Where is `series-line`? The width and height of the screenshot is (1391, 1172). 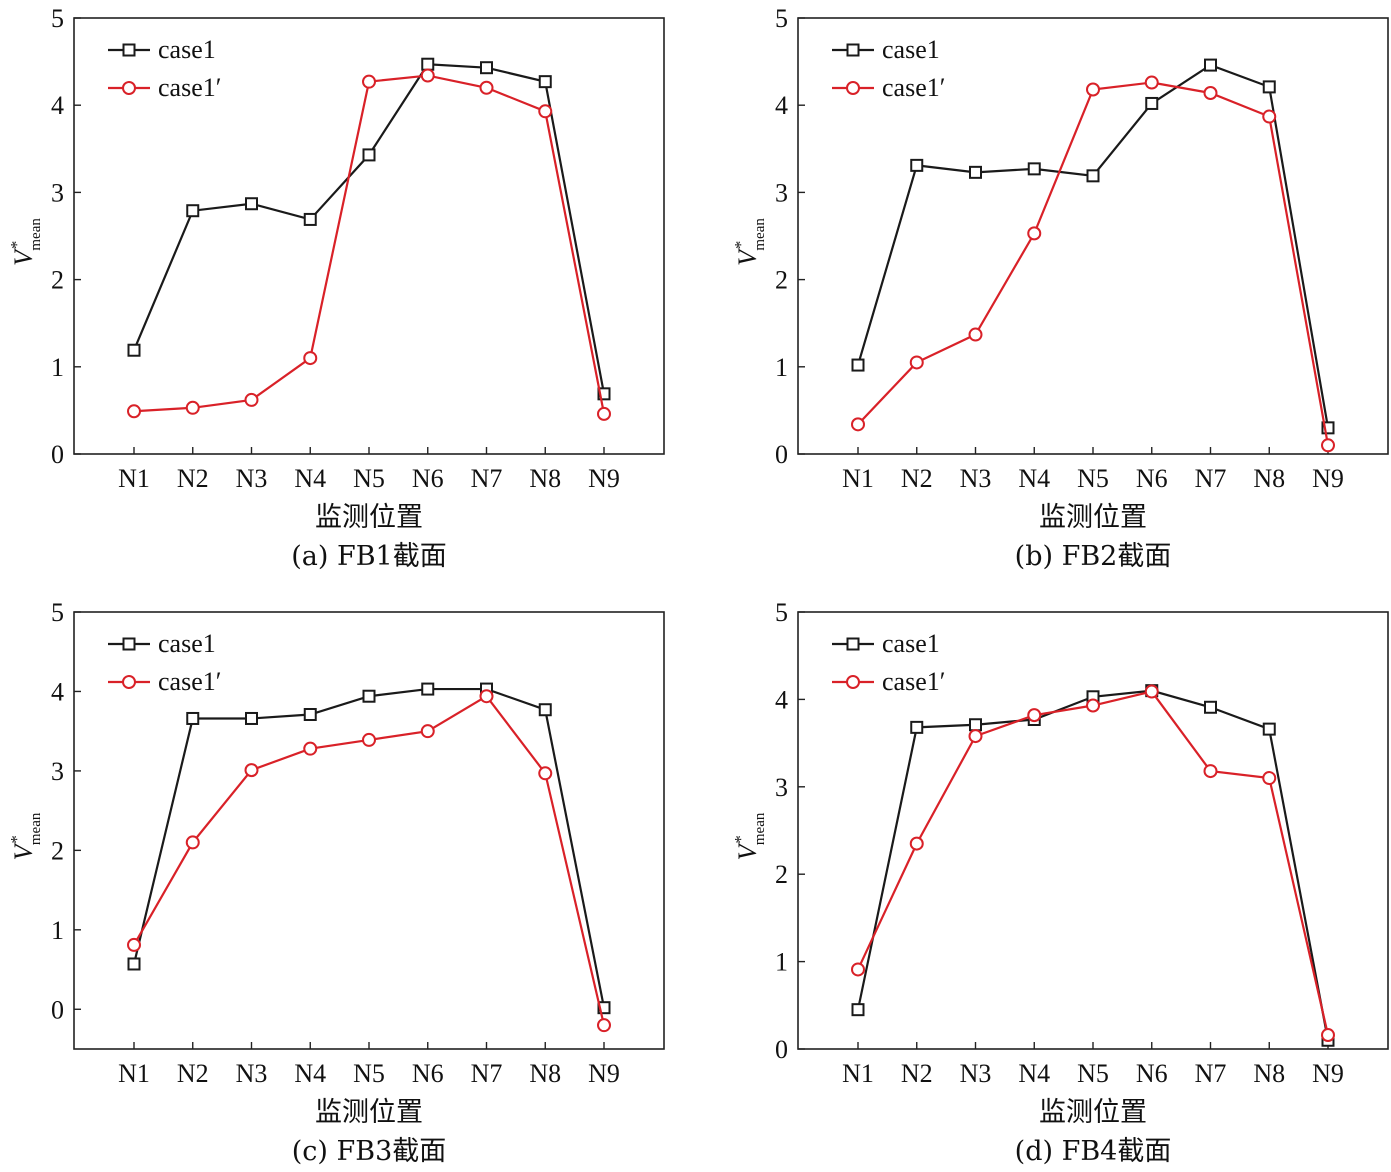
series-line is located at coordinates (1093, 865).